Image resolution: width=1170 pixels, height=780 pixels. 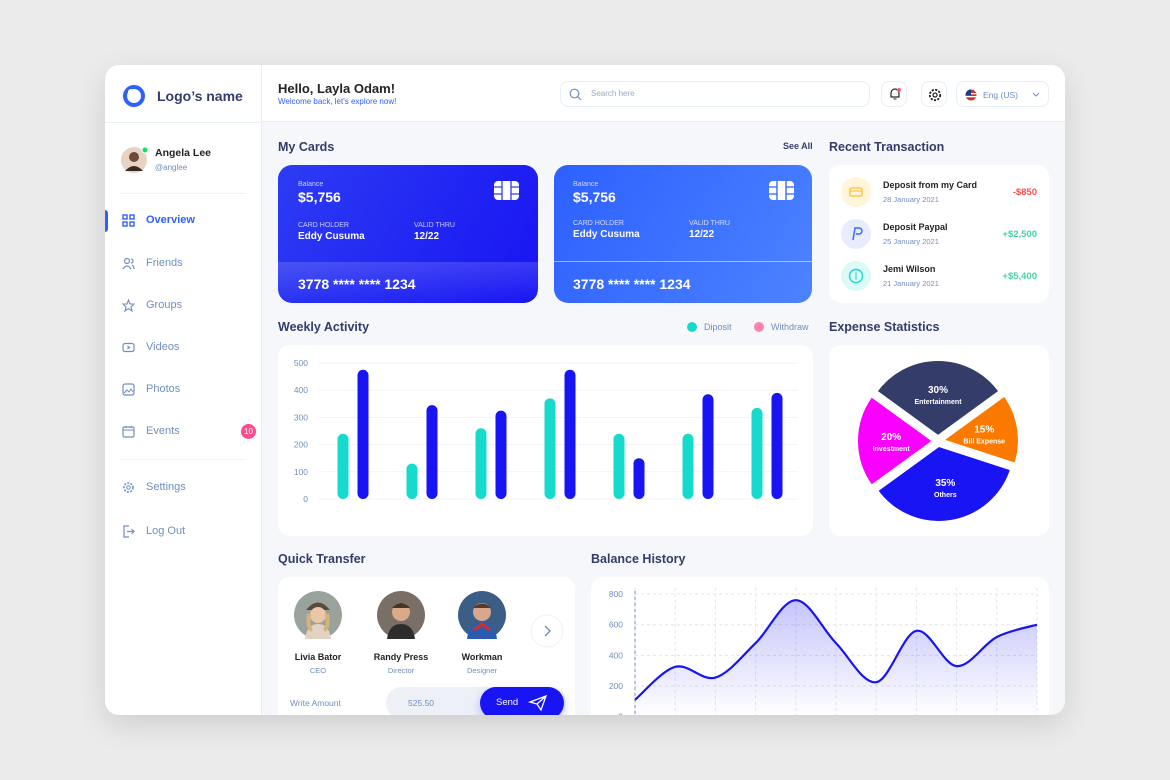 What do you see at coordinates (856, 276) in the screenshot?
I see `coin-icon` at bounding box center [856, 276].